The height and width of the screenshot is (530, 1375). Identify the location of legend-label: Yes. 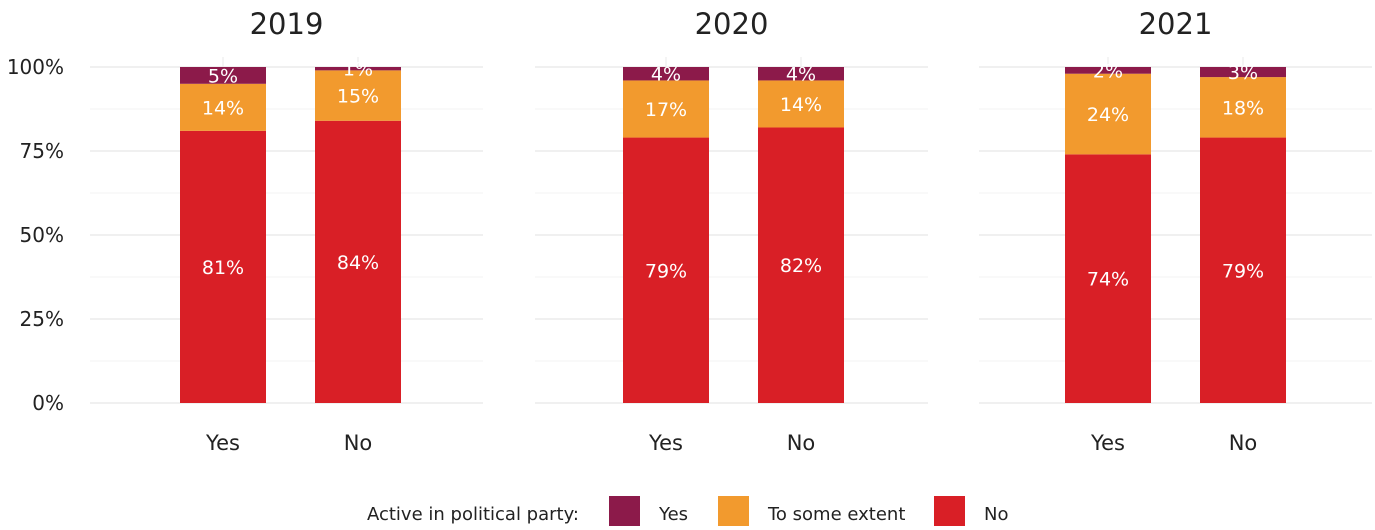
(673, 514).